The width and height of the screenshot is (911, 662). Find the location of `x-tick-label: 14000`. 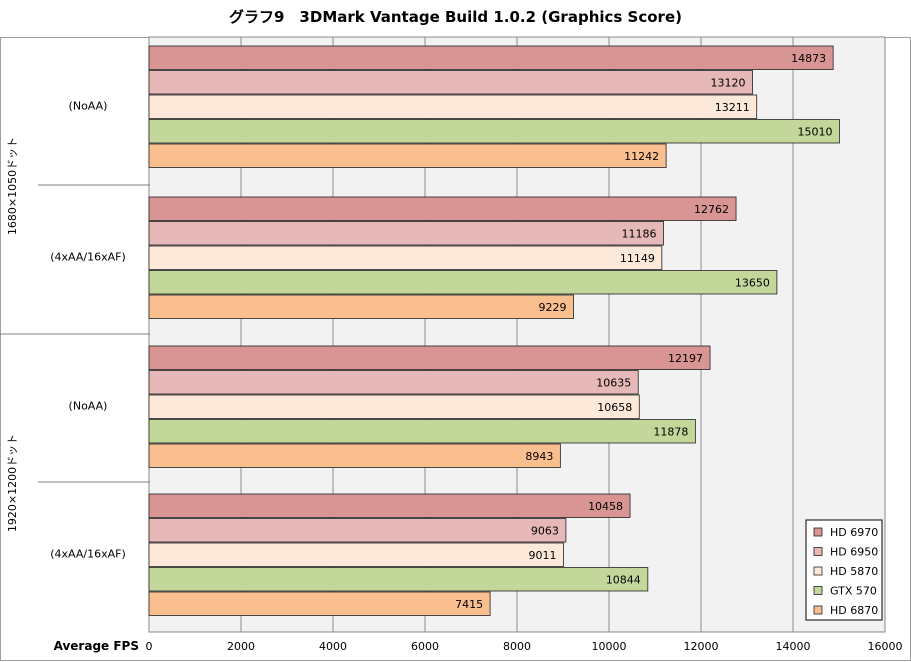

x-tick-label: 14000 is located at coordinates (793, 646).